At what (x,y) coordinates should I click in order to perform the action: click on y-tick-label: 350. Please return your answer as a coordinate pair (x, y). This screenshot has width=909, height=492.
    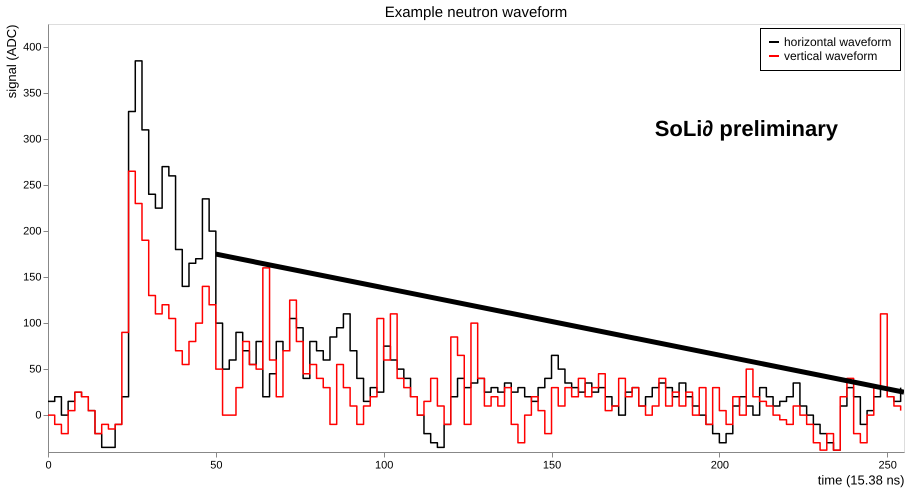
    Looking at the image, I should click on (32, 94).